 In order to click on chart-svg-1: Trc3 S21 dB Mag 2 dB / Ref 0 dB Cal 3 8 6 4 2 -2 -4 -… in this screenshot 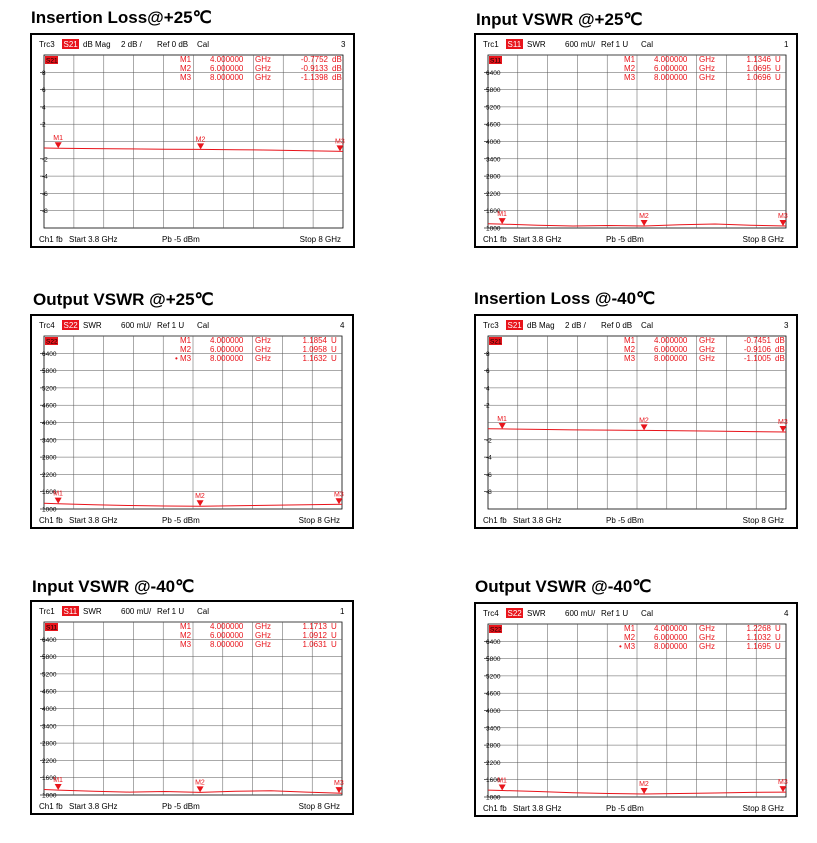, I will do `click(192, 141)`.